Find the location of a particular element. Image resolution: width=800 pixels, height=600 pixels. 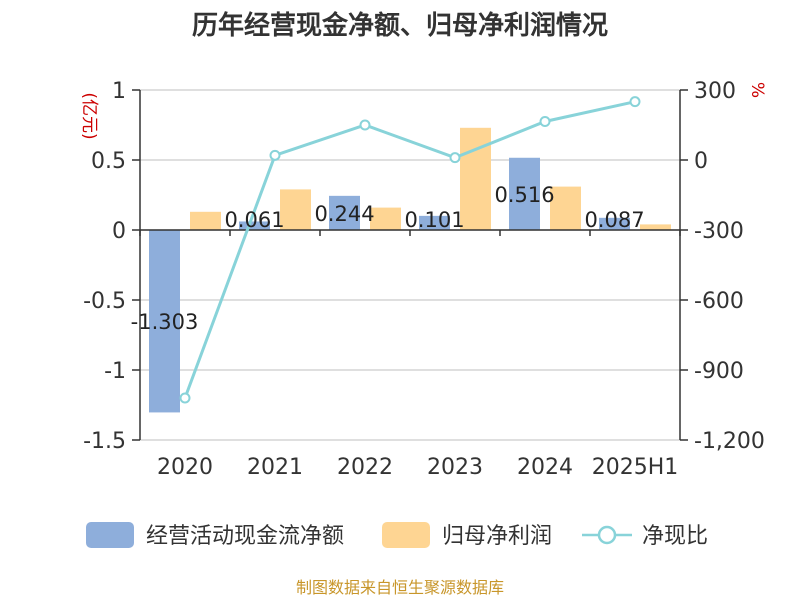

cashflow-data-label: 0.516 is located at coordinates (524, 195).